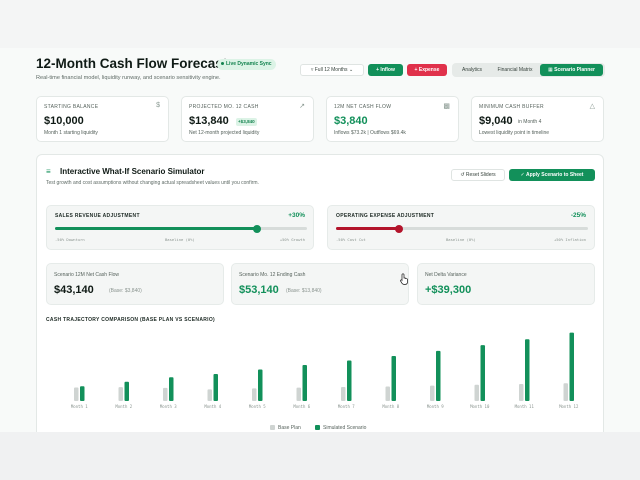  What do you see at coordinates (506, 284) in the screenshot?
I see `result-card-net-delta: Net Delta Variance +$39,300` at bounding box center [506, 284].